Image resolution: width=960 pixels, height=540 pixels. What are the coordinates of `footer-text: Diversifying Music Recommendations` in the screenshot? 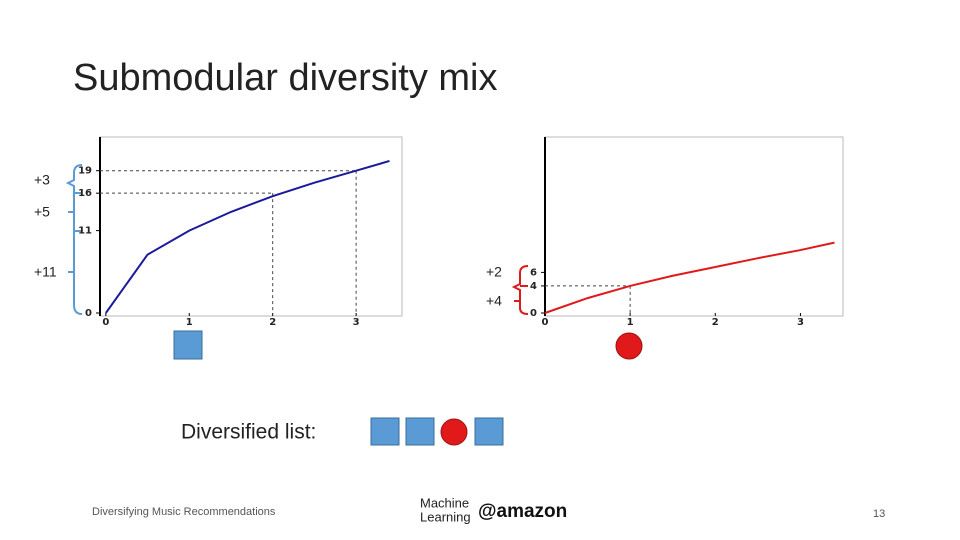 It's located at (184, 512).